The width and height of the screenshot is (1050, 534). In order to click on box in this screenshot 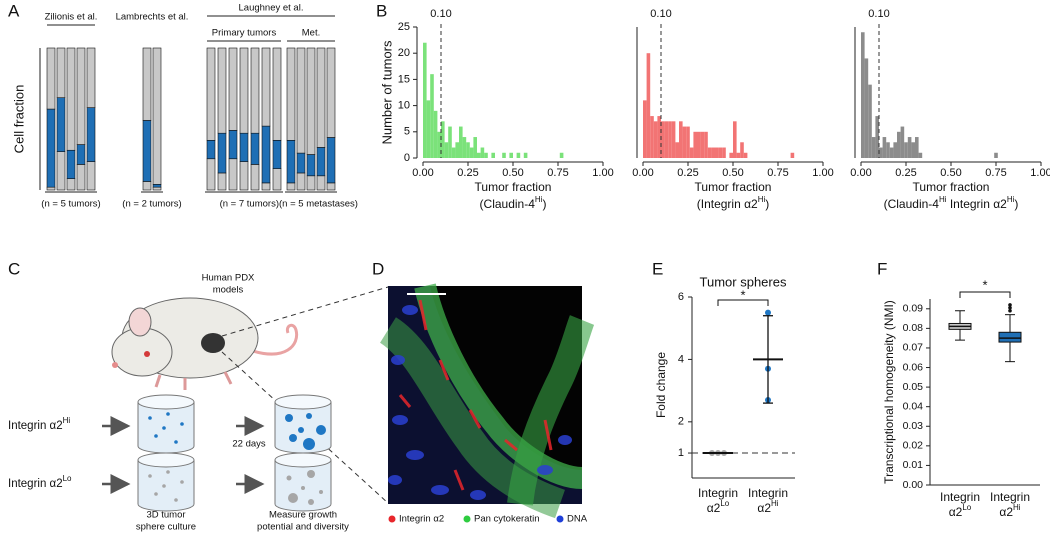, I will do `click(1010, 337)`.